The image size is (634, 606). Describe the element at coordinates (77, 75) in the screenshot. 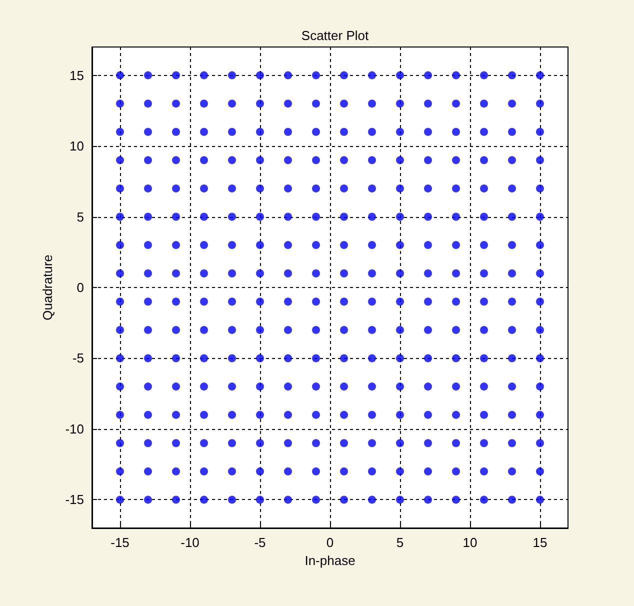

I see `y-tick-label: 15` at that location.